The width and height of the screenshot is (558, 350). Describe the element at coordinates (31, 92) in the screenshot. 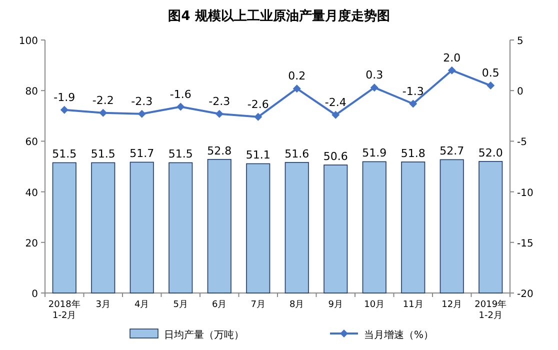

I see `y-tick-label: 80` at that location.